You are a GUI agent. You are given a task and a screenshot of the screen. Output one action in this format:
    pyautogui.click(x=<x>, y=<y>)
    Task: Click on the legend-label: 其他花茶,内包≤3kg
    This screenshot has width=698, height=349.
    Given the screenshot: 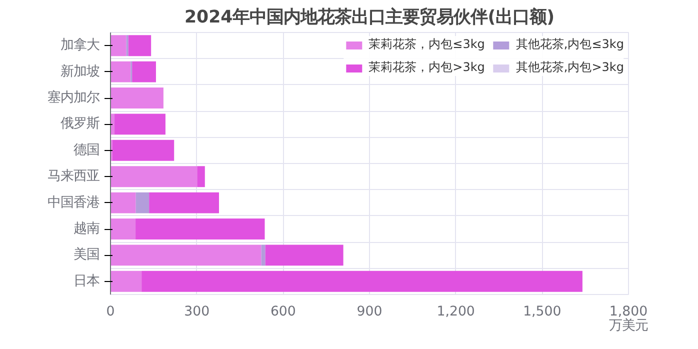 What is the action you would take?
    pyautogui.click(x=570, y=44)
    